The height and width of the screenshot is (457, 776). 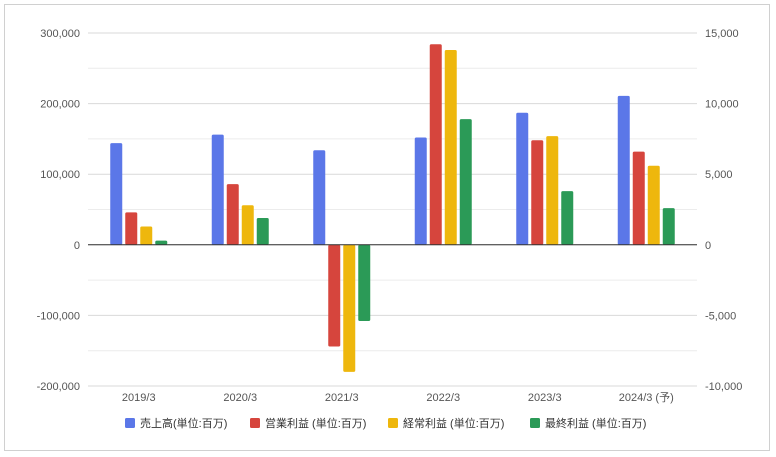 What do you see at coordinates (723, 210) in the screenshot?
I see `right-axis-ticks: -10,000 -5,000 0 5,000 10,000 15,000` at bounding box center [723, 210].